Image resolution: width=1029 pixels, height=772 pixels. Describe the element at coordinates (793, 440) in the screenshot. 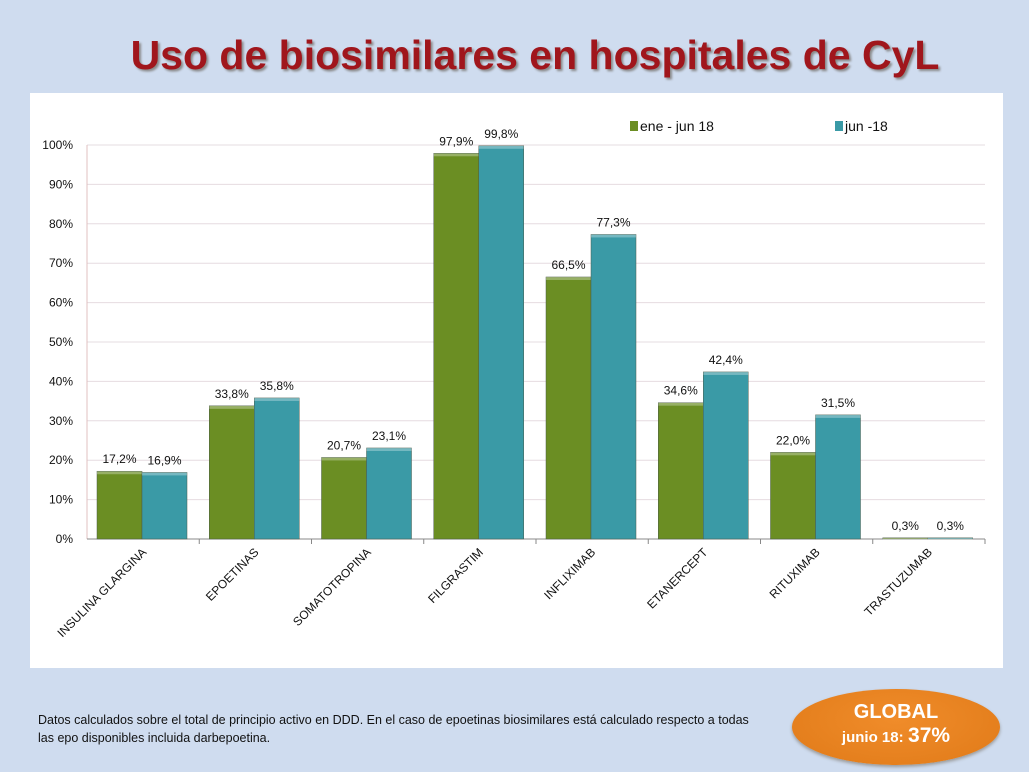

I see `data-label: 22,0%` at that location.